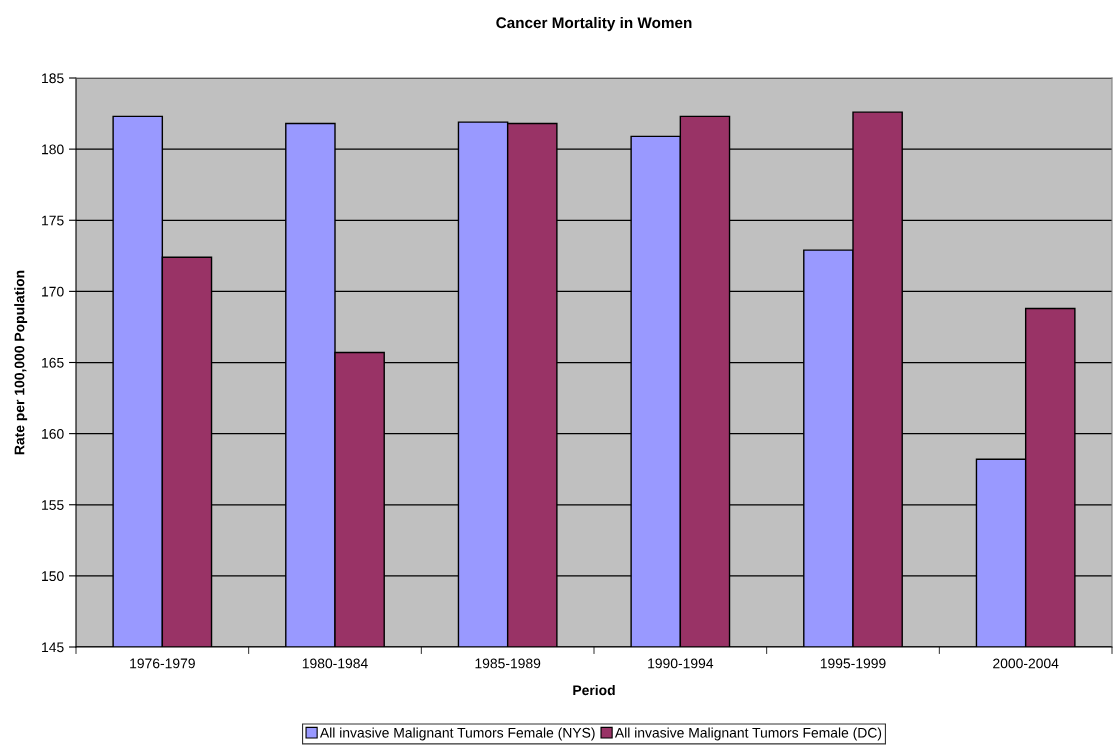 Image resolution: width=1114 pixels, height=753 pixels. What do you see at coordinates (53, 291) in the screenshot?
I see `y-tick-label: 170` at bounding box center [53, 291].